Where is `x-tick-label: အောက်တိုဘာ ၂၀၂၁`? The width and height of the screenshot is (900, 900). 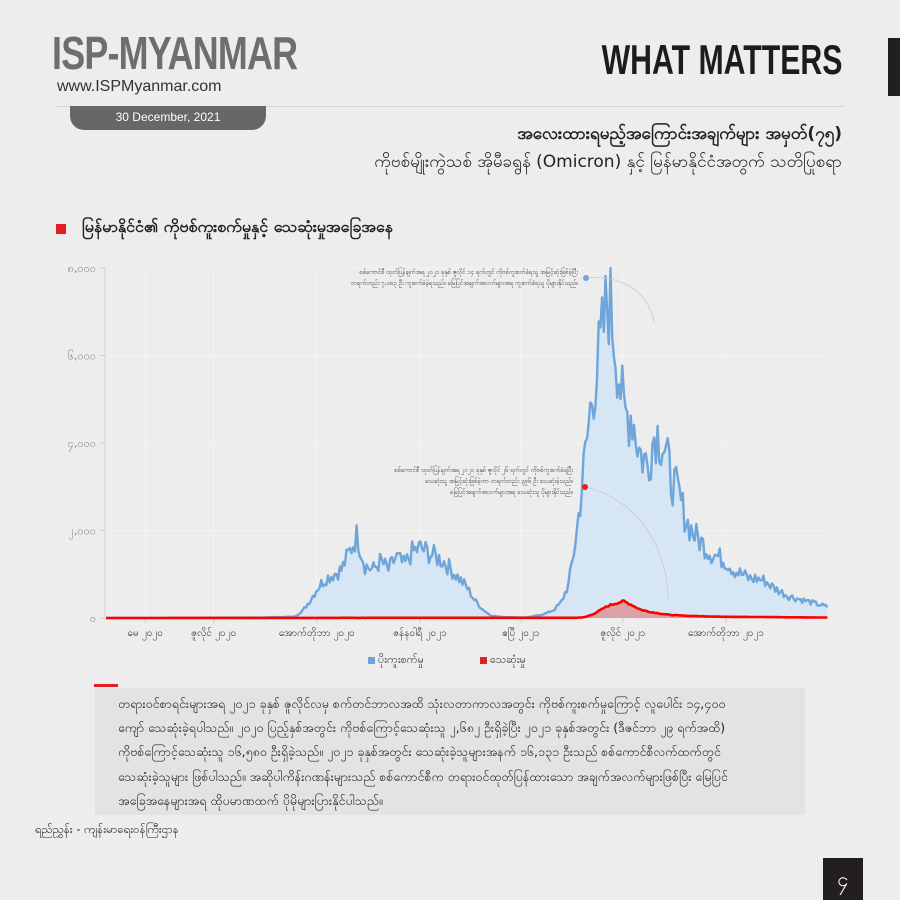 x-tick-label: အောက်တိုဘာ ၂၀၂၁ is located at coordinates (726, 633).